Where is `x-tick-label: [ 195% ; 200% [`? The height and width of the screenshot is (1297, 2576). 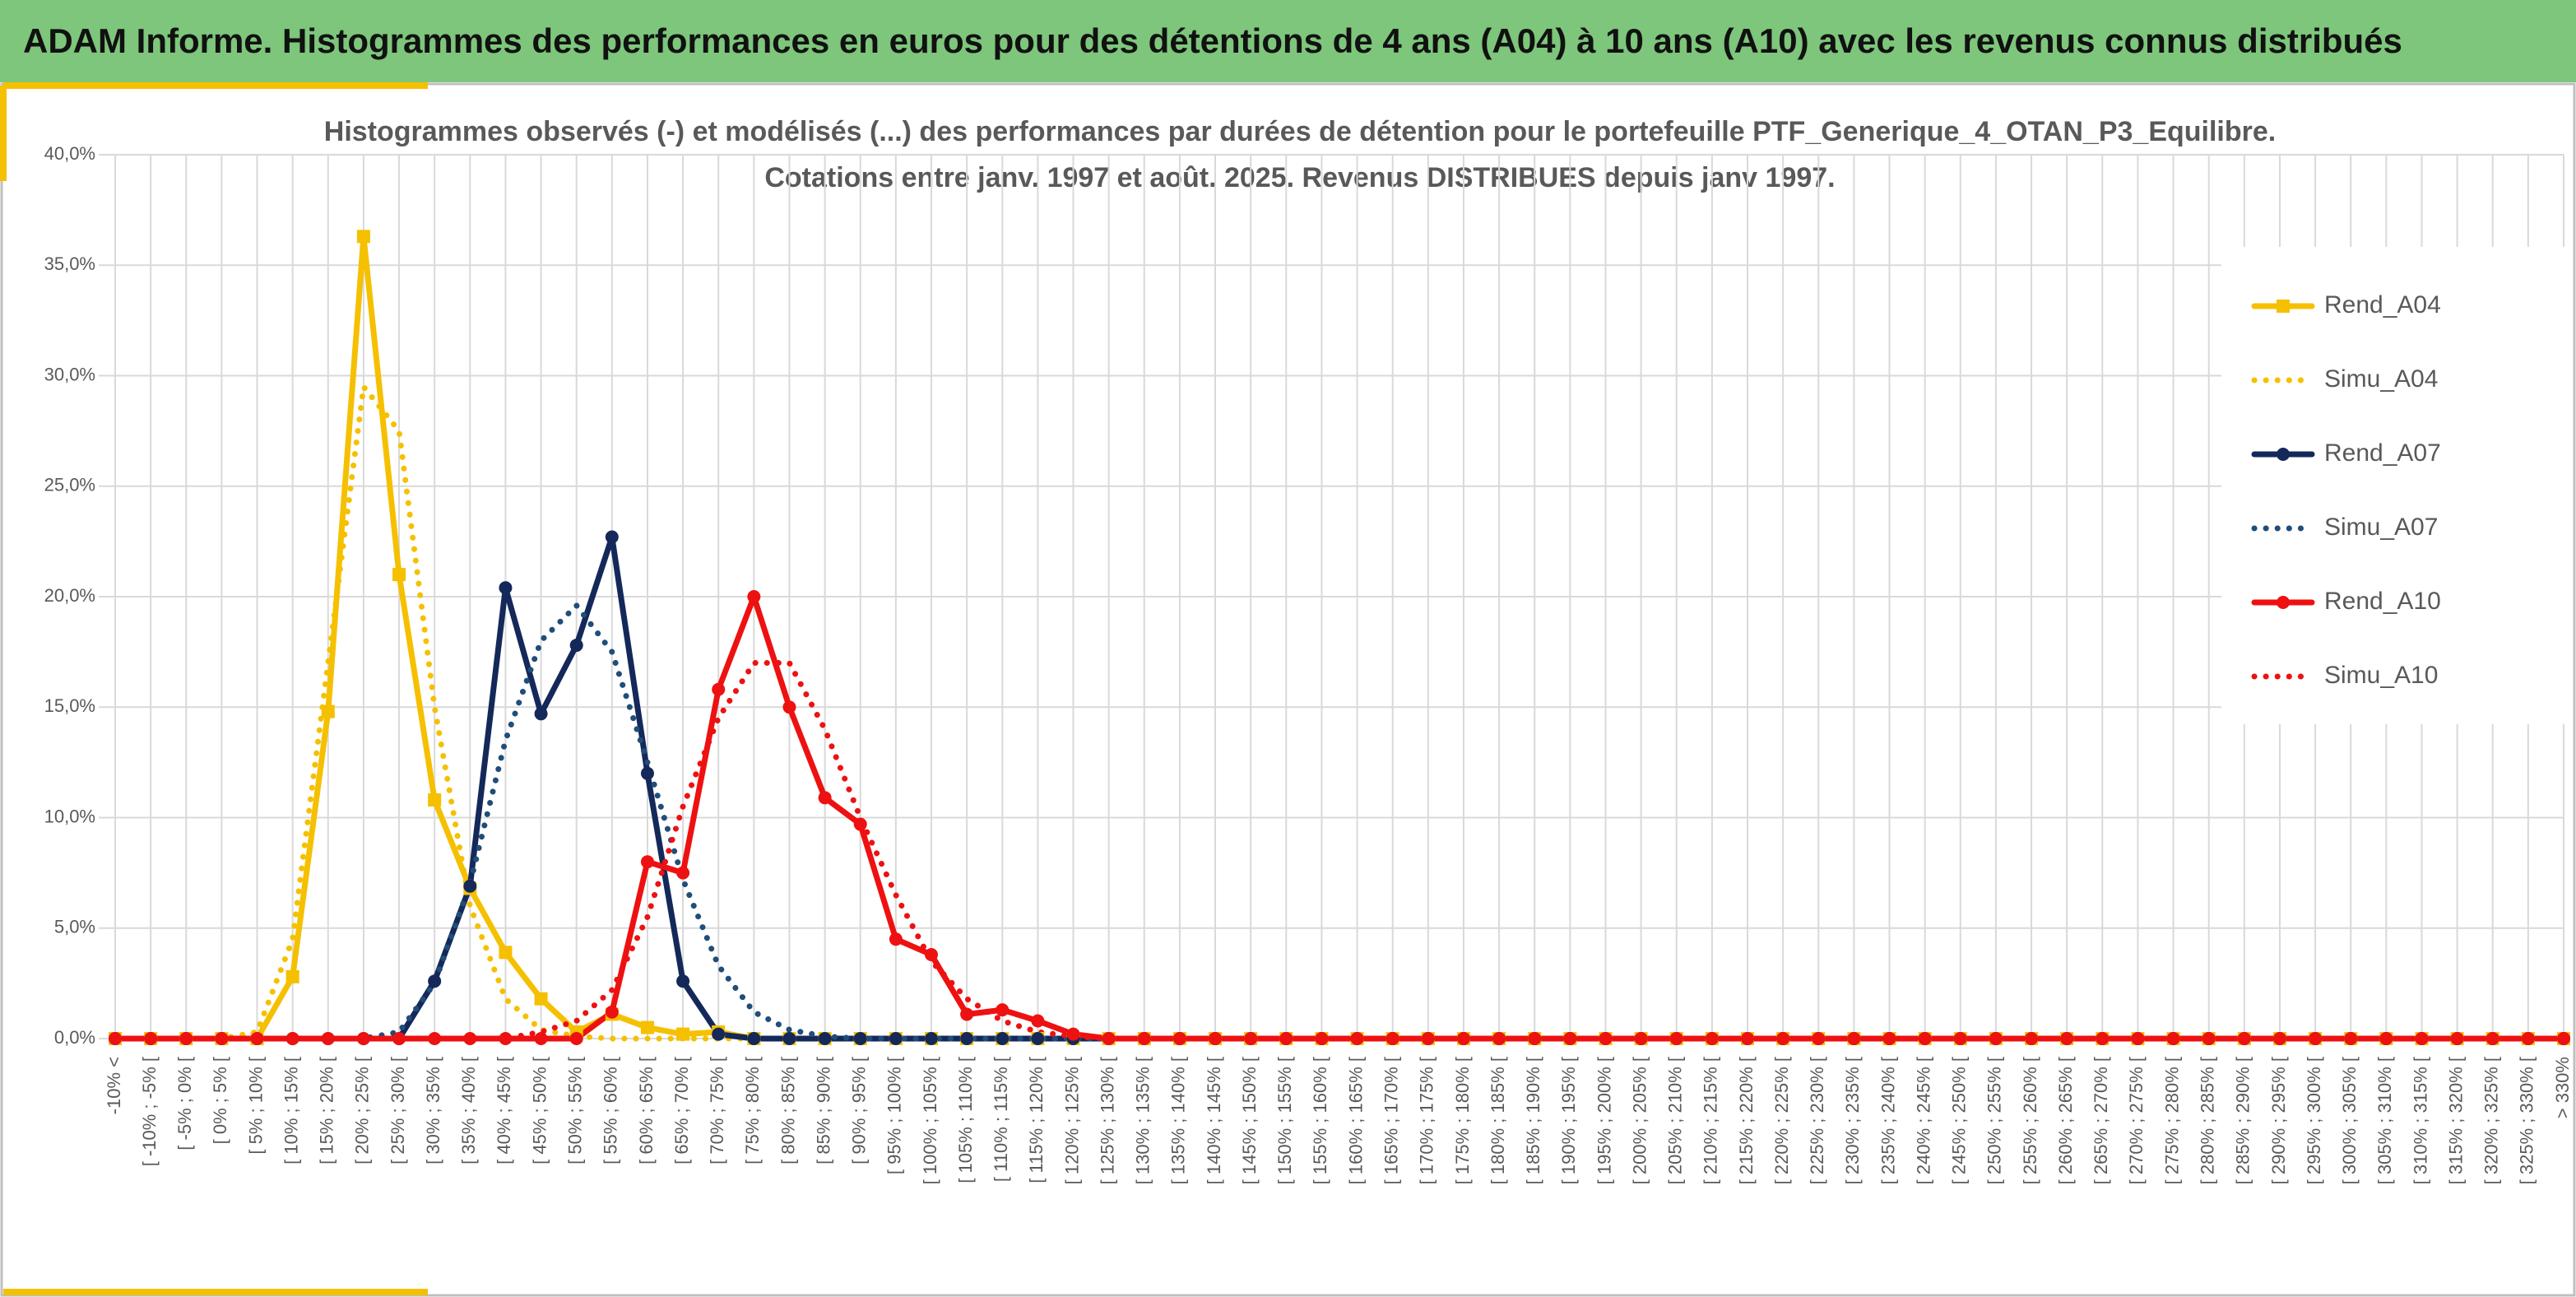
x-tick-label: [ 195% ; 200% [ is located at coordinates (1604, 1120).